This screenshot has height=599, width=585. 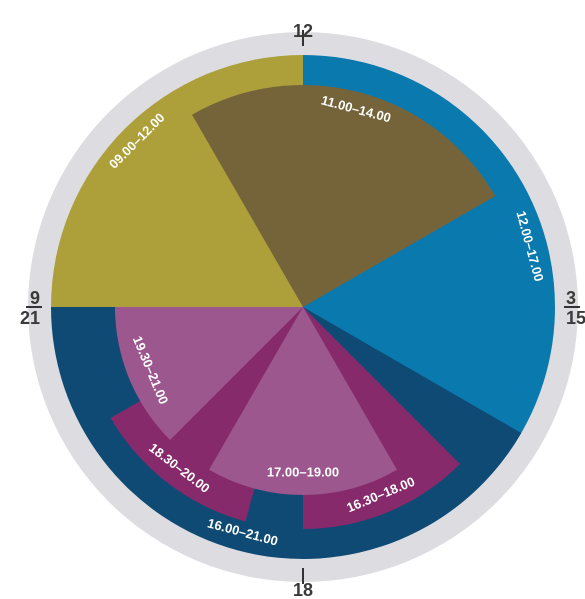 What do you see at coordinates (303, 471) in the screenshot?
I see `segment-label-17-00-19-00: 17.00–19.00` at bounding box center [303, 471].